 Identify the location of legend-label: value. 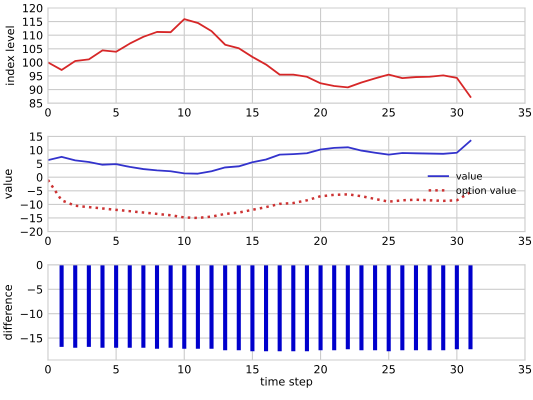
(469, 176).